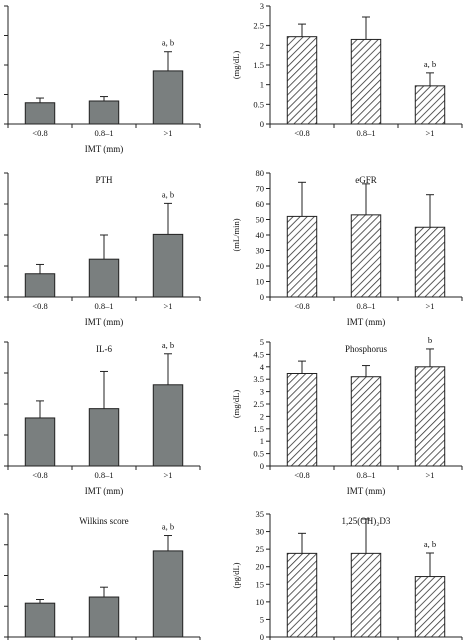 The image size is (474, 640). What do you see at coordinates (430, 340) in the screenshot?
I see `significance-label: b` at bounding box center [430, 340].